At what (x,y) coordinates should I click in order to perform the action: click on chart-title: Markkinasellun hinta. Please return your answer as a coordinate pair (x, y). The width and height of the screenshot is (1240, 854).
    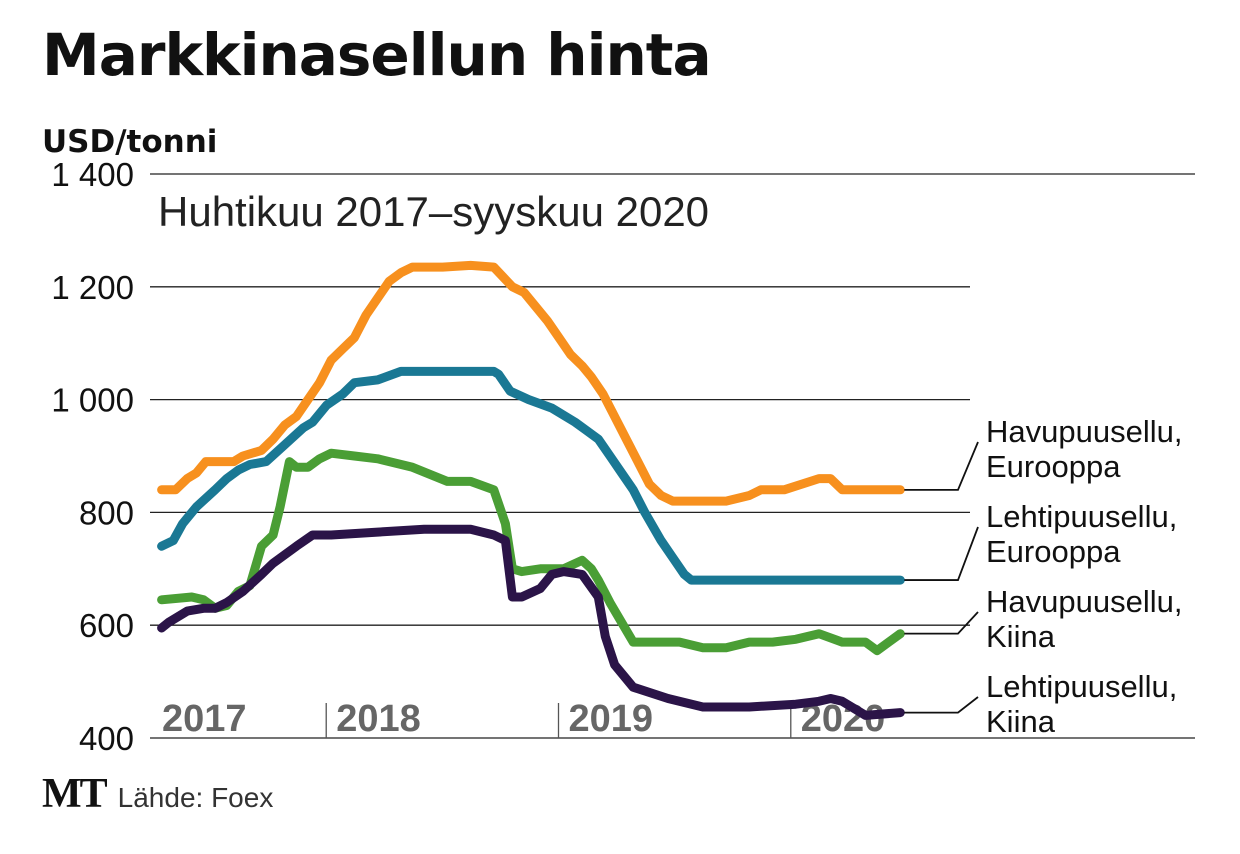
    Looking at the image, I should click on (377, 55).